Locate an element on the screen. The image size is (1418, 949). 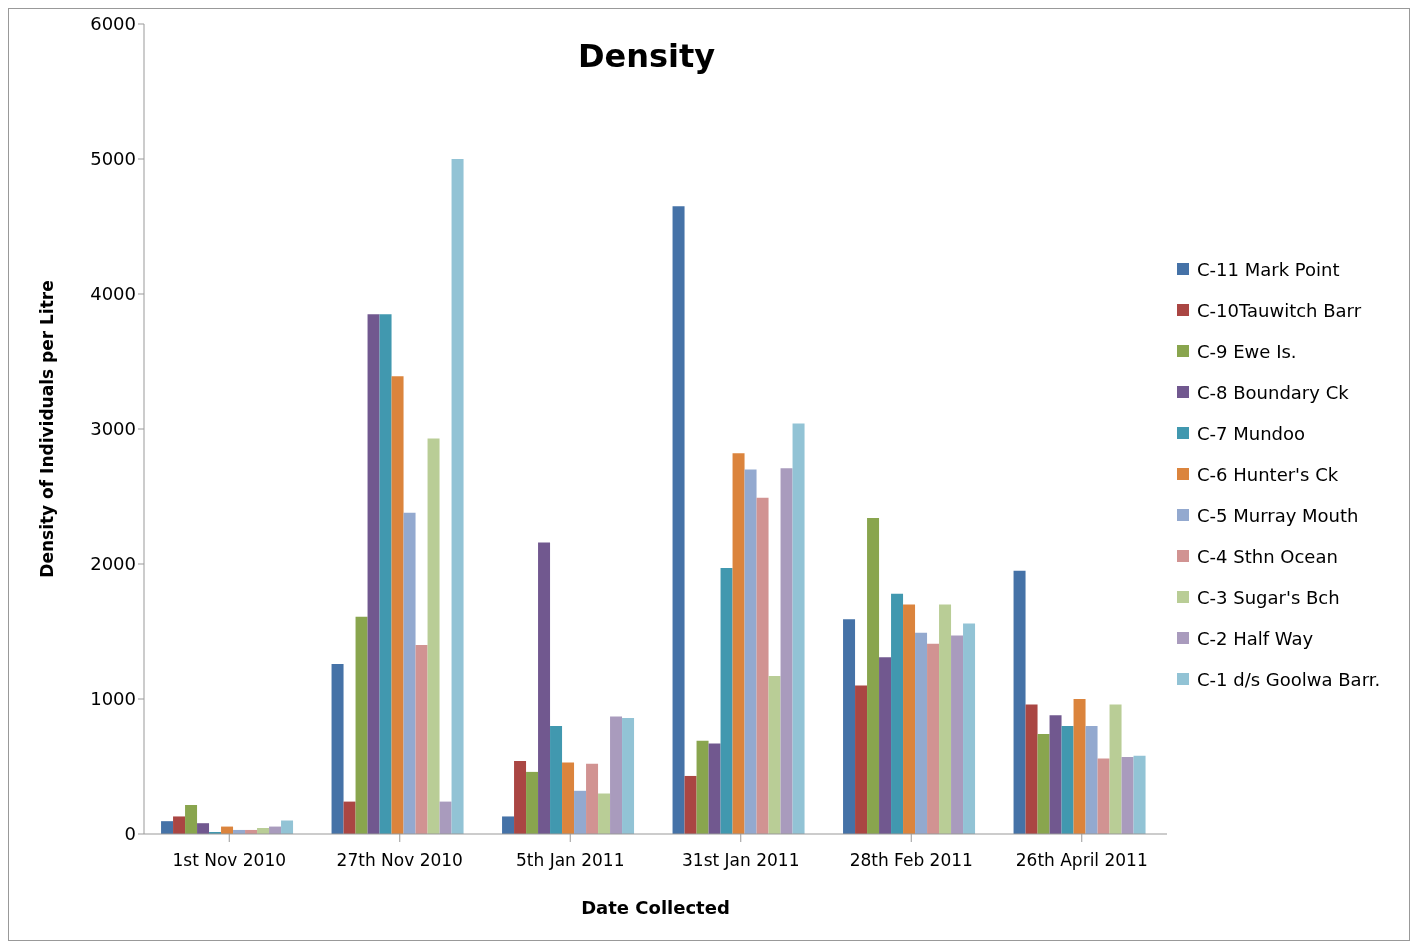
y-axis-title: Density of Individuals per Litre is located at coordinates (47, 429).